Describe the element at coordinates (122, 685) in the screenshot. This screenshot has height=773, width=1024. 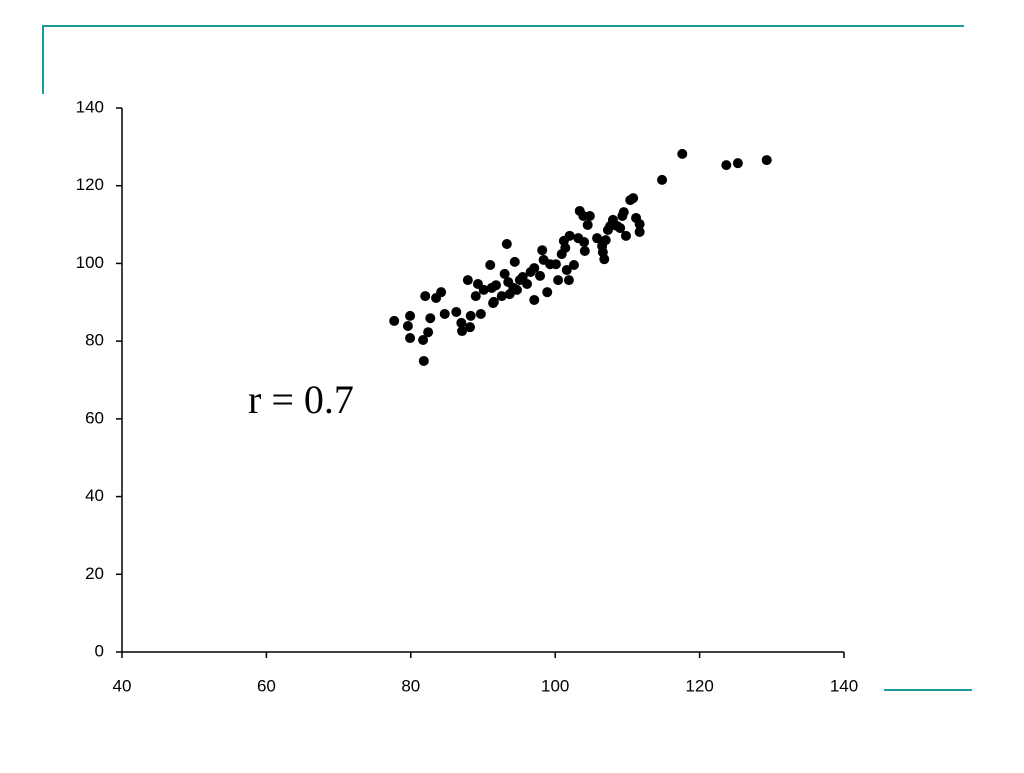
I see `x-tick-label: 40` at that location.